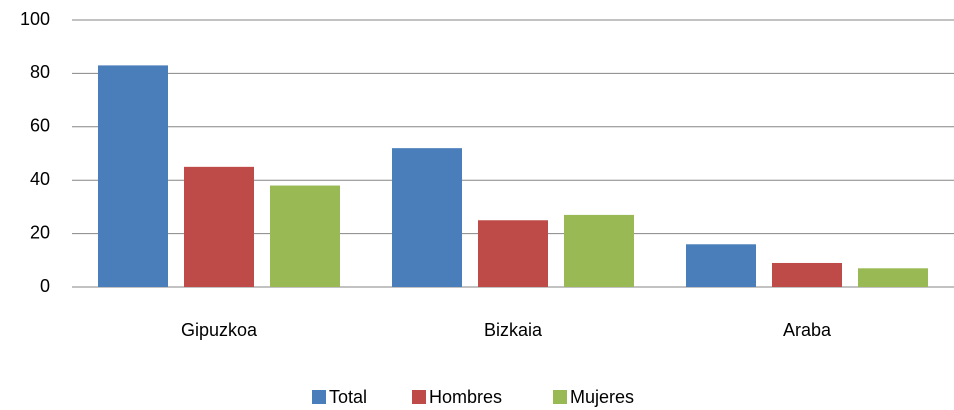  Describe the element at coordinates (219, 330) in the screenshot. I see `x-tick-label: Gipuzkoa` at that location.